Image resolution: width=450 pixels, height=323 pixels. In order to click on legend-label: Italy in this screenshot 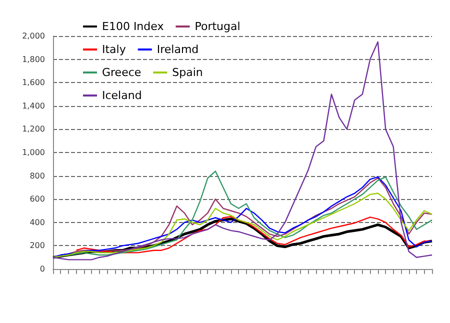, I will do `click(114, 49)`.